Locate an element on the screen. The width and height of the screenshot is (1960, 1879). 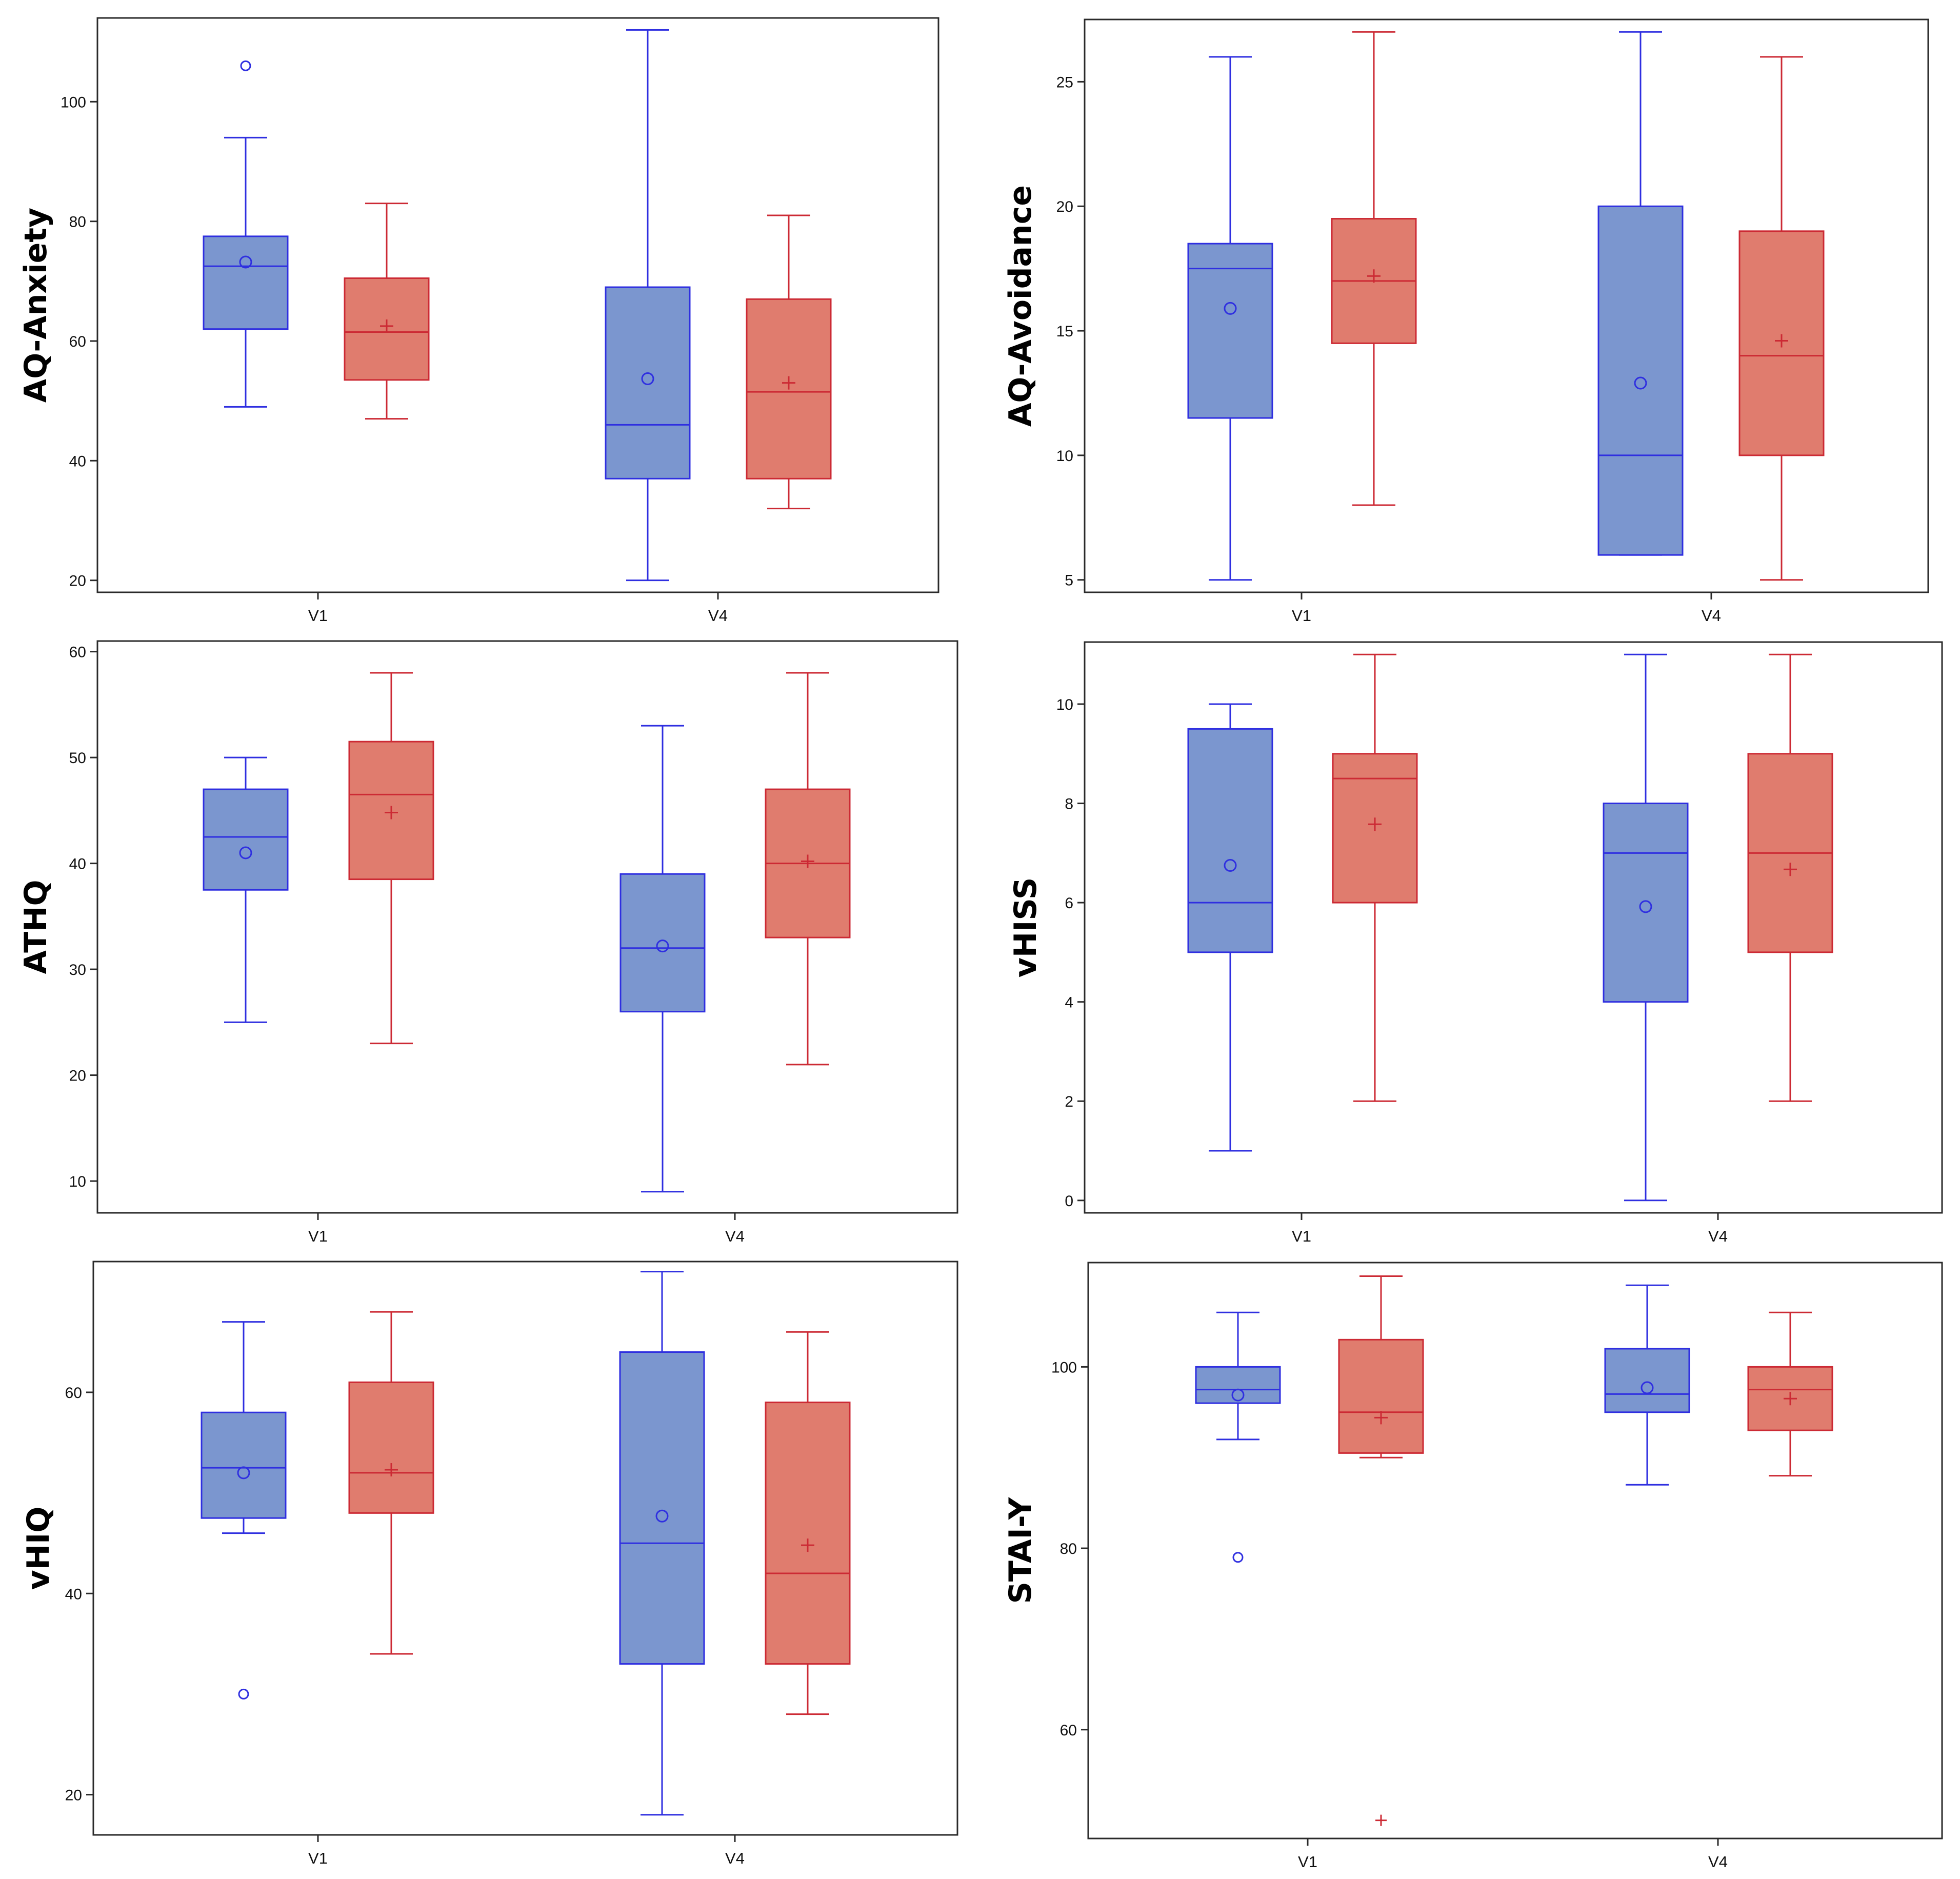
y-tick-label: 2 is located at coordinates (1069, 1102).